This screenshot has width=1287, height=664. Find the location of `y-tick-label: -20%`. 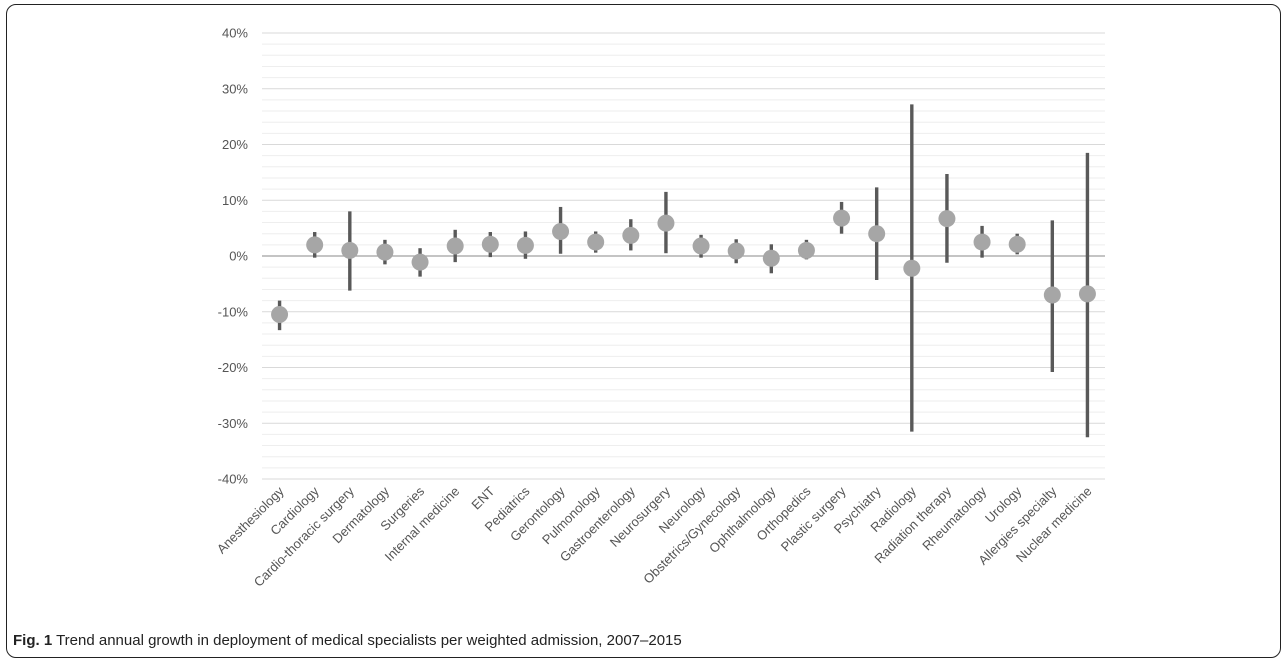

y-tick-label: -20% is located at coordinates (233, 367).